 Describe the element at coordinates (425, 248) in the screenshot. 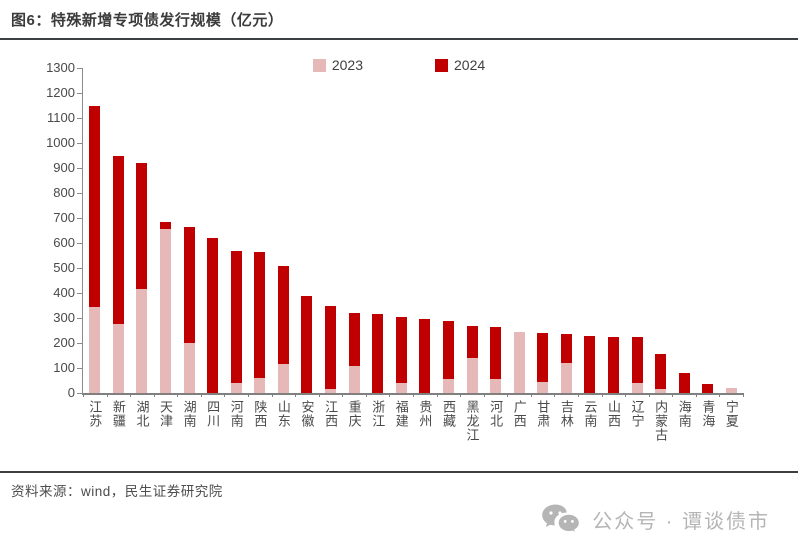

I see `bar-group-贵州: 贵州` at that location.